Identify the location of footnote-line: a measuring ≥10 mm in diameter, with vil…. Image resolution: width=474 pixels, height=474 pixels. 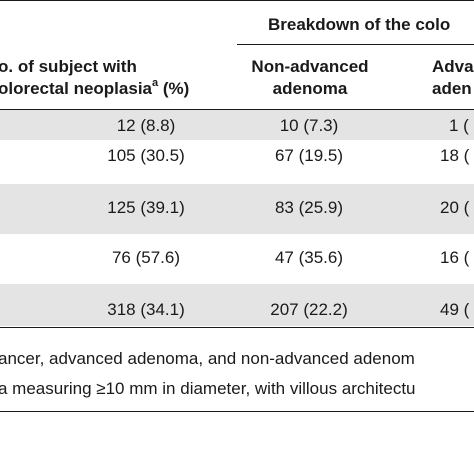
(208, 388).